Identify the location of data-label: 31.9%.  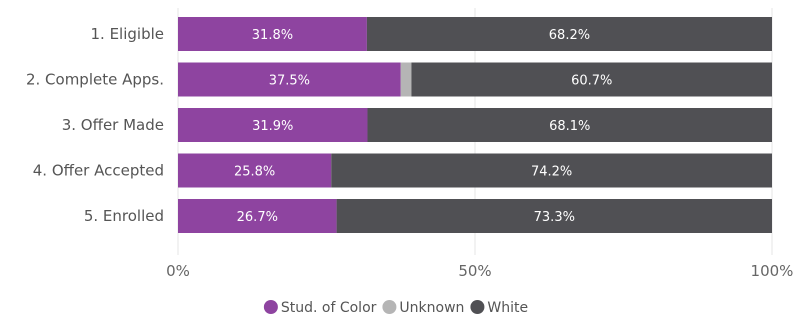
(272, 126).